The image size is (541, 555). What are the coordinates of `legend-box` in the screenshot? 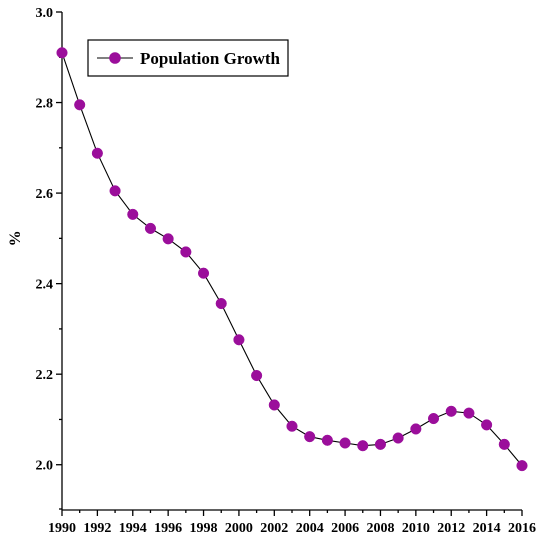 It's located at (188, 58).